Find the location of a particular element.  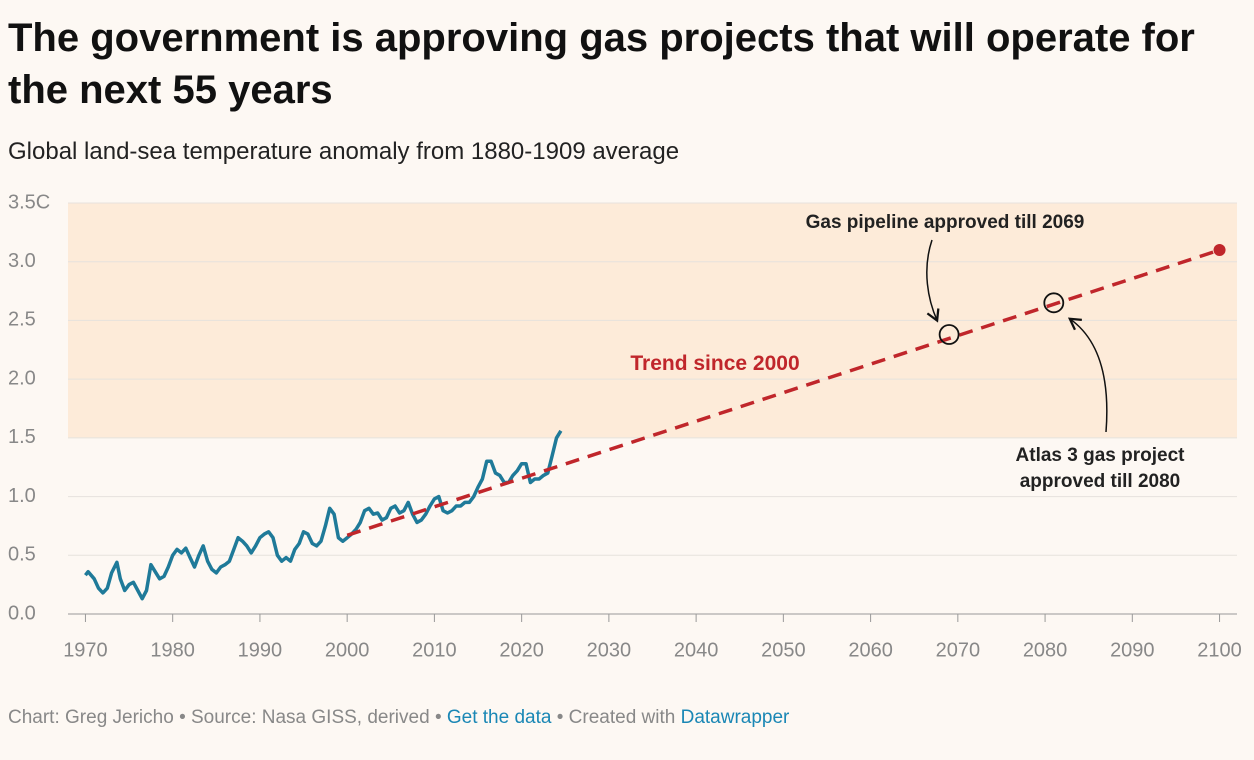

x-tick-label: 1990 is located at coordinates (260, 650).